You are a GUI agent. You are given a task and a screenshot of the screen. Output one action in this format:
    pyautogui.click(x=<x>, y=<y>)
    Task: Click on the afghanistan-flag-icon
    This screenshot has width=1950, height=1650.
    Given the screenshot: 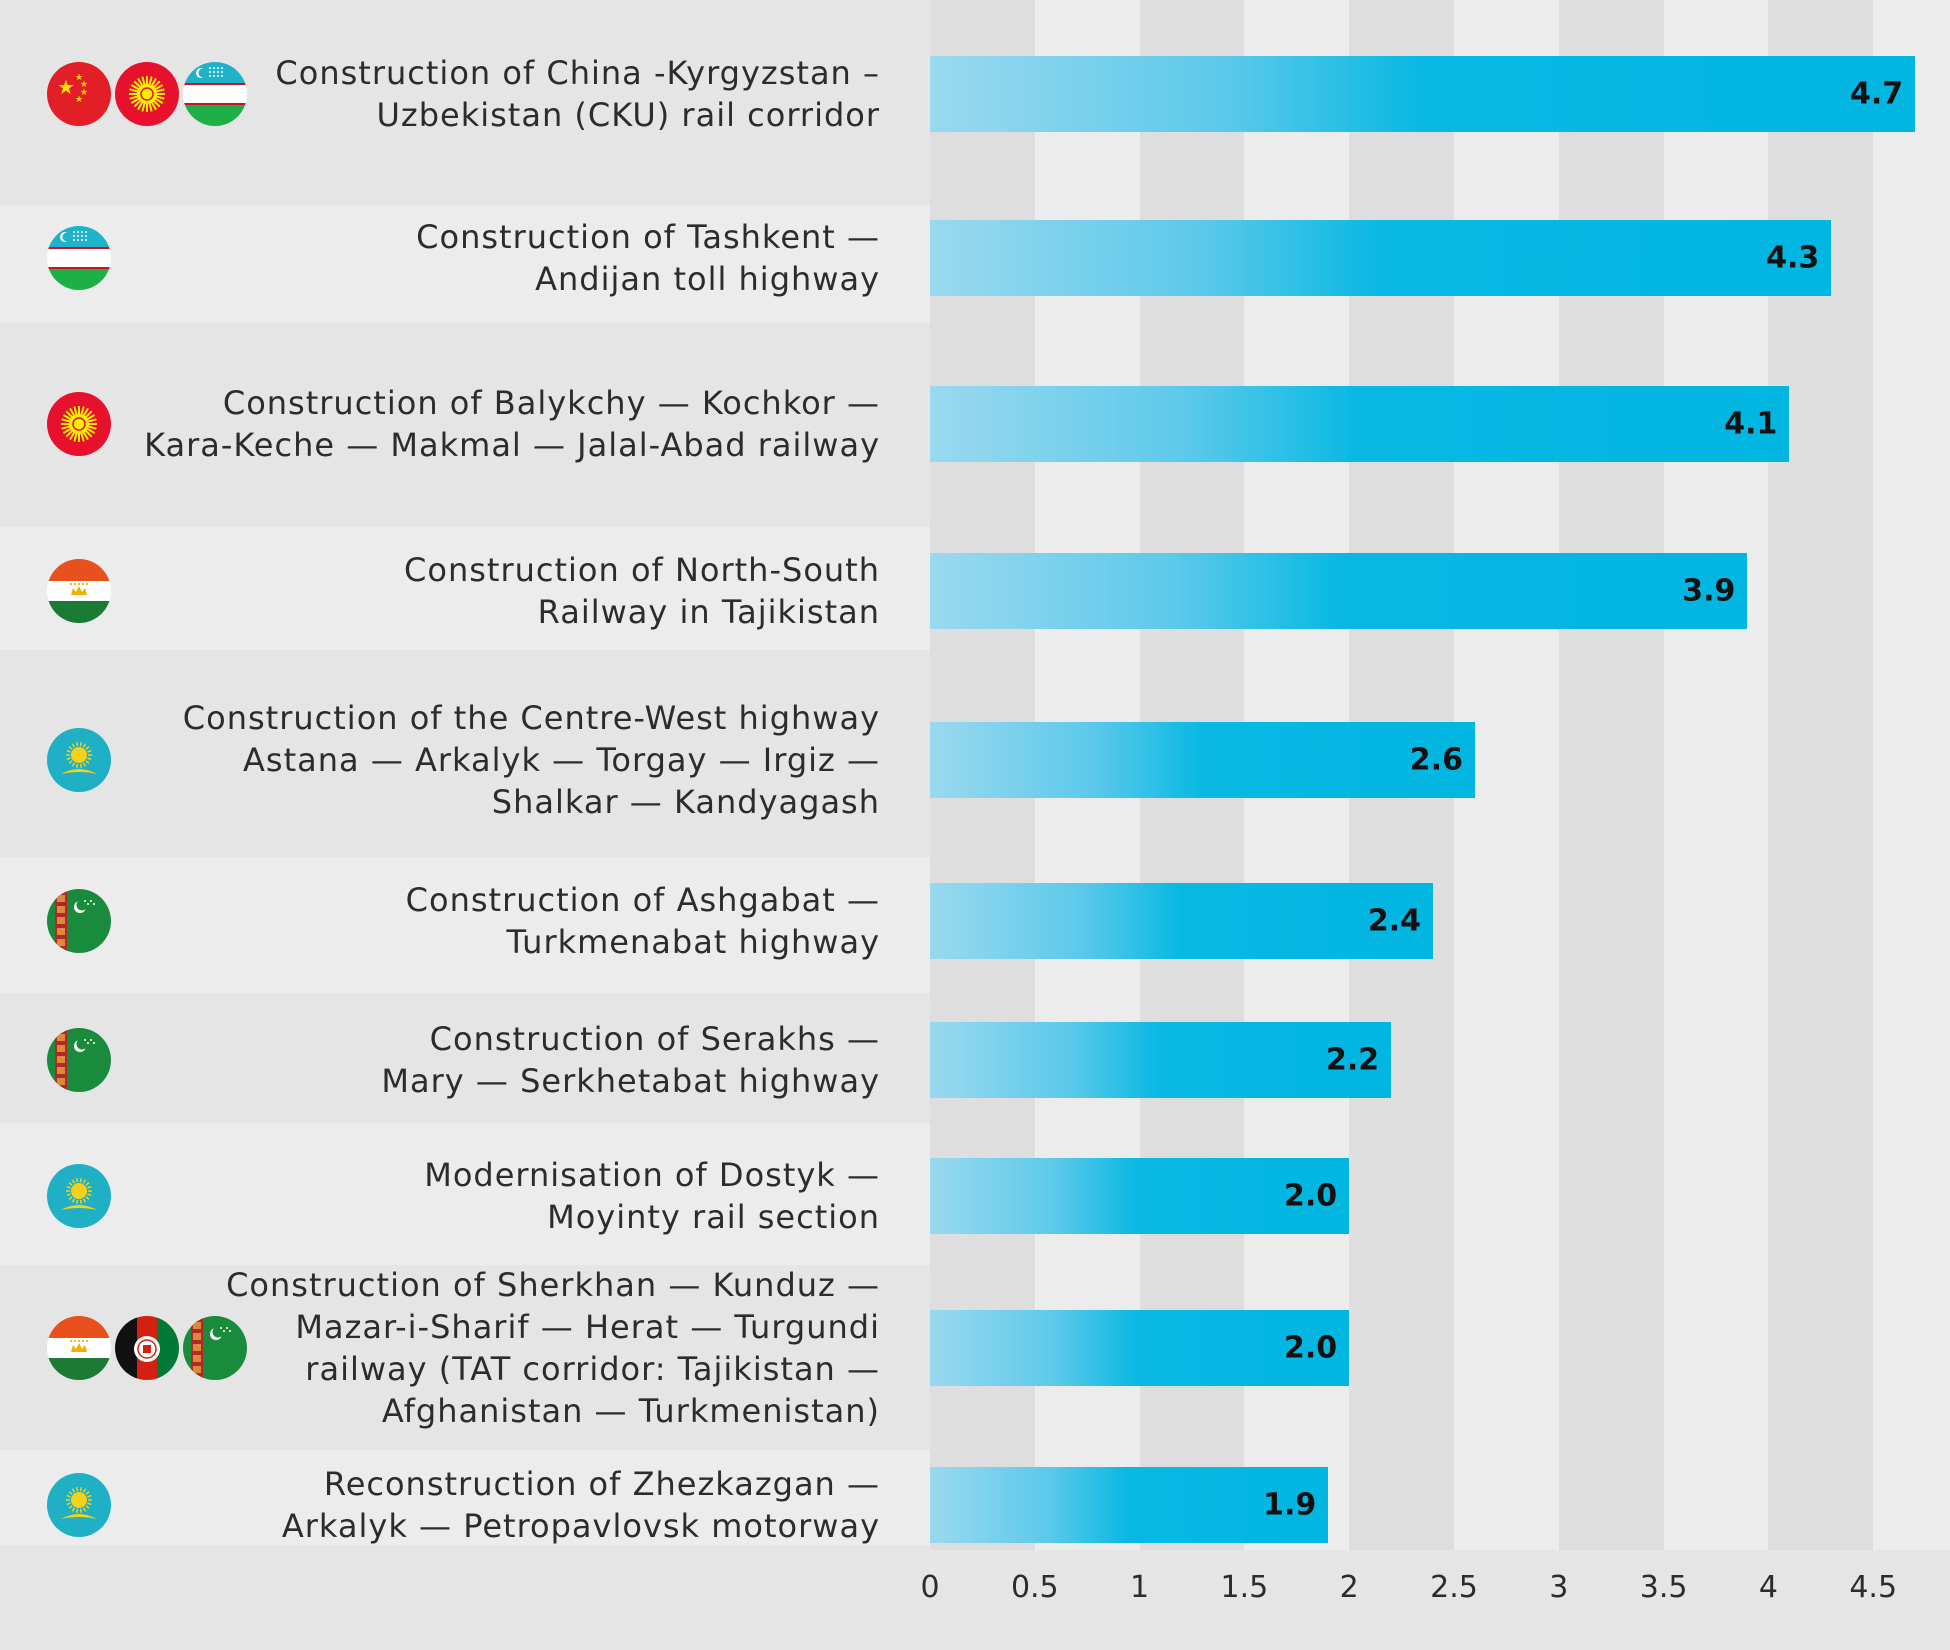 What is the action you would take?
    pyautogui.click(x=147, y=1348)
    